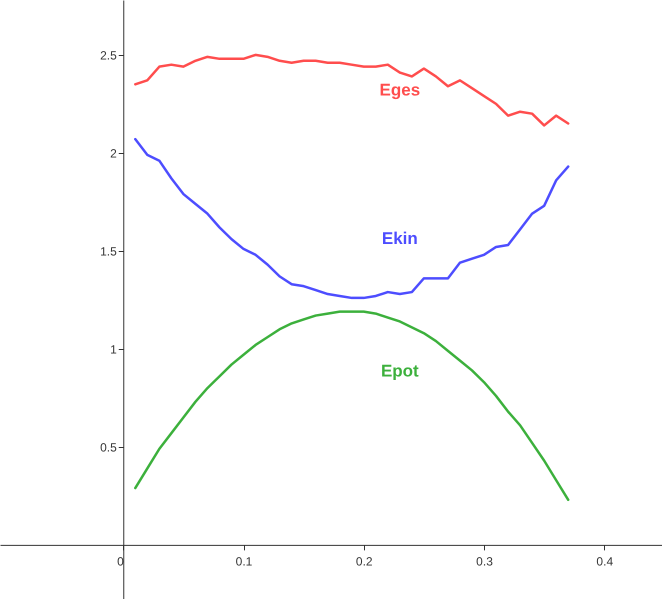 The image size is (662, 599). Describe the element at coordinates (244, 561) in the screenshot. I see `x-tick-label: 0.1` at that location.